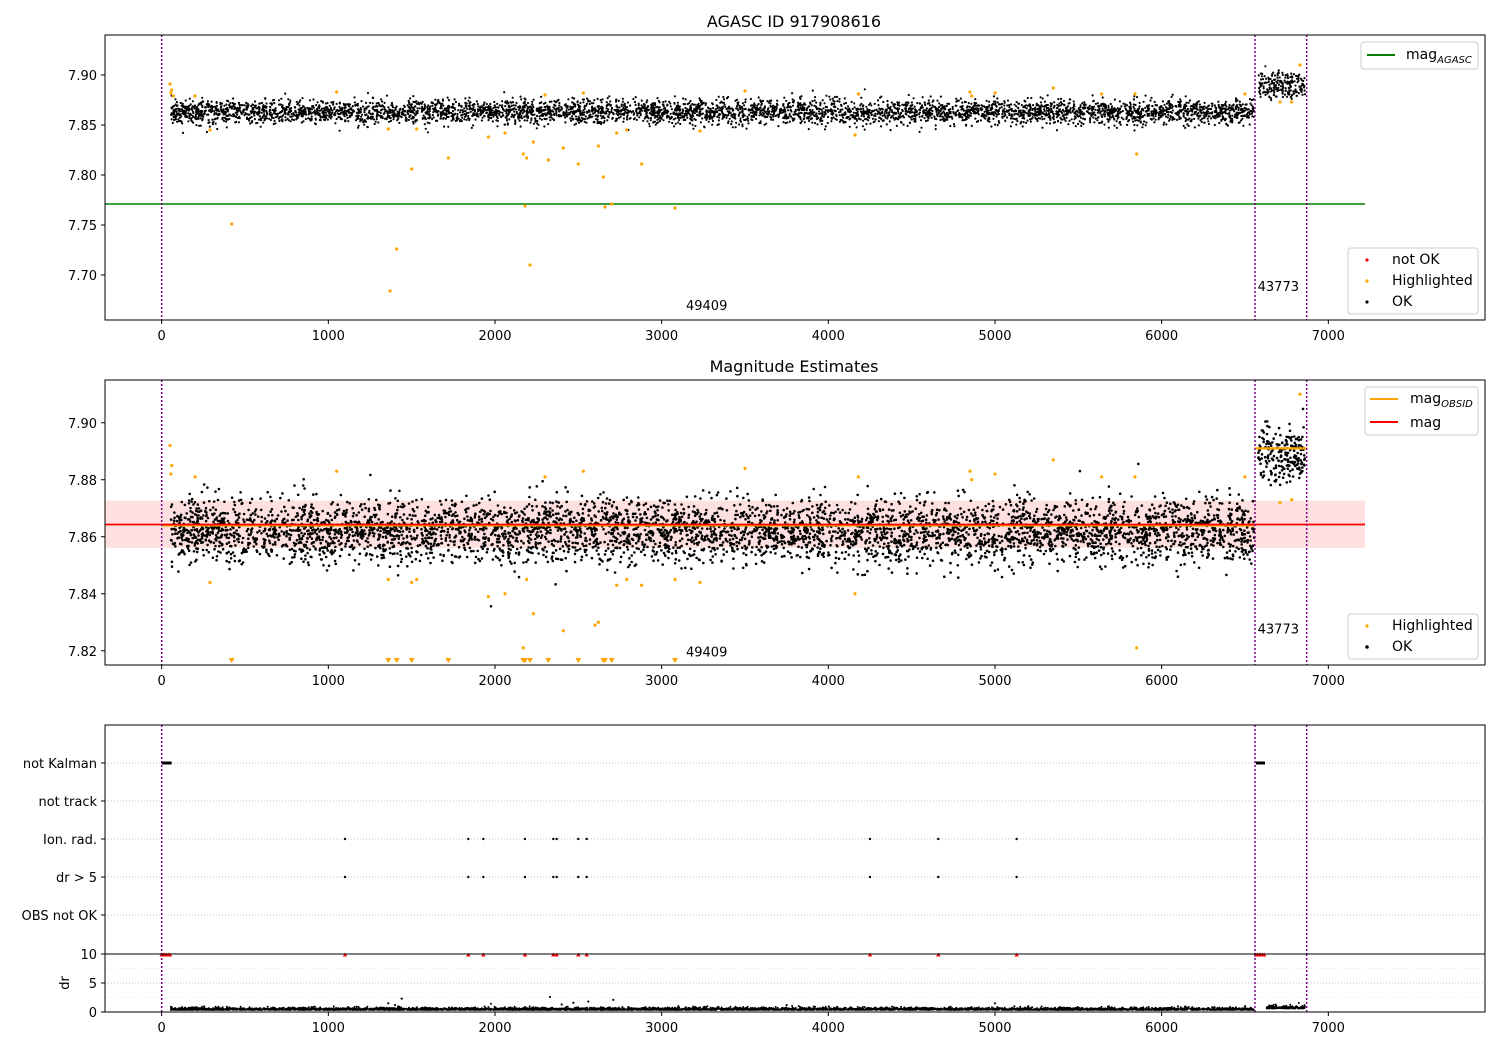  What do you see at coordinates (1432, 626) in the screenshot?
I see `legend-label-highlighted-2: Highlighted` at bounding box center [1432, 626].